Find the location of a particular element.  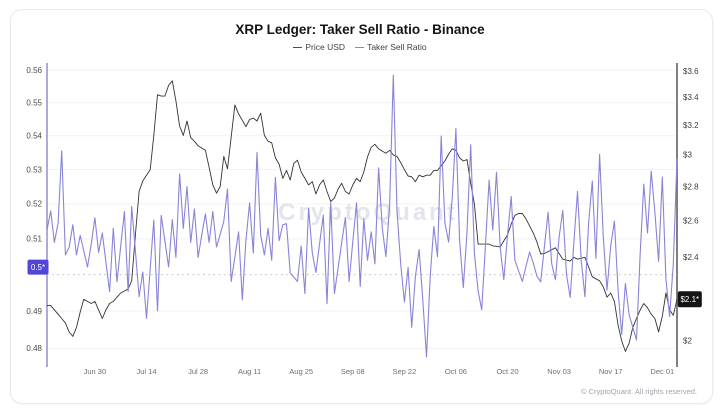

copyright-text: © CryptoQuant. All rights reserved. is located at coordinates (639, 391).